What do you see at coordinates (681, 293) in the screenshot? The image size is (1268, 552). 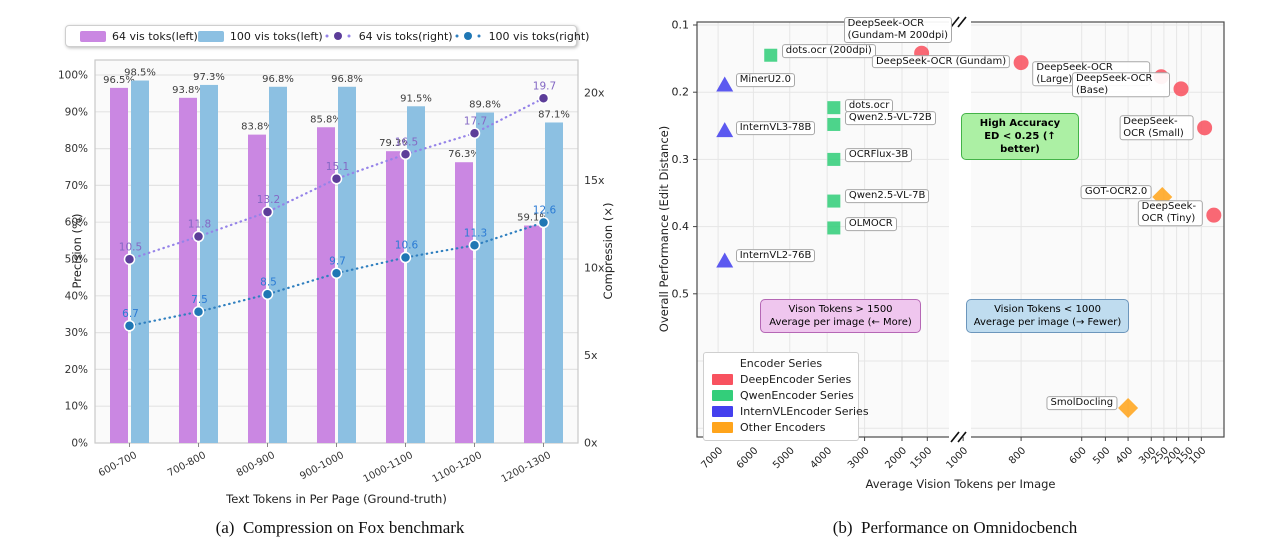 I see `omni-y-tick-label: 0.5` at bounding box center [681, 293].